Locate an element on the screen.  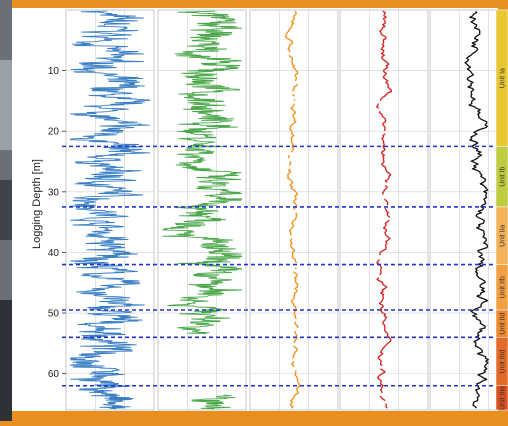
photo-strip is located at coordinates (6, 210).